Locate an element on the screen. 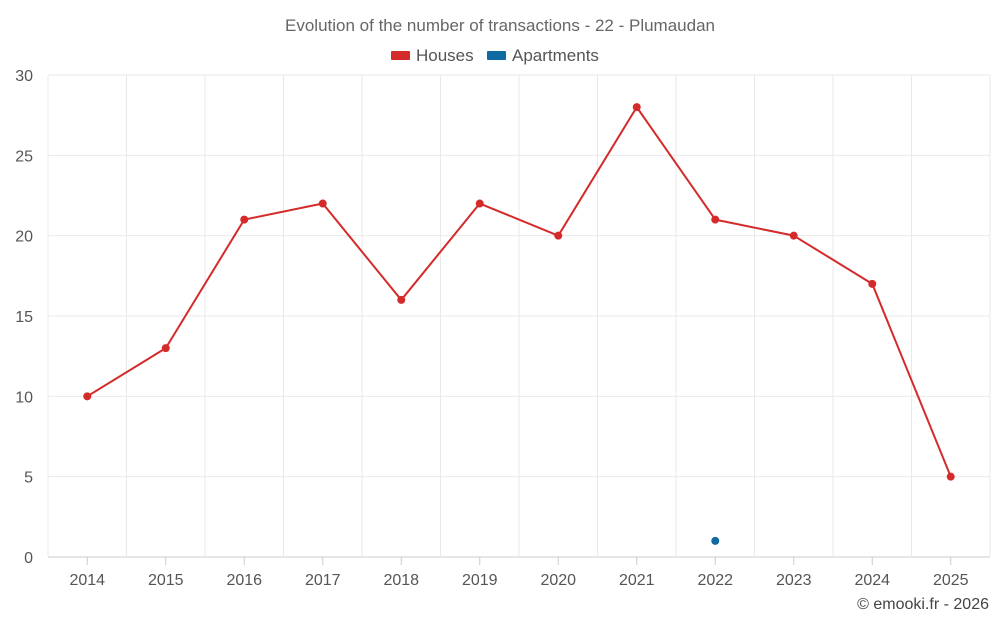  y-tick-label: 5 is located at coordinates (28, 478).